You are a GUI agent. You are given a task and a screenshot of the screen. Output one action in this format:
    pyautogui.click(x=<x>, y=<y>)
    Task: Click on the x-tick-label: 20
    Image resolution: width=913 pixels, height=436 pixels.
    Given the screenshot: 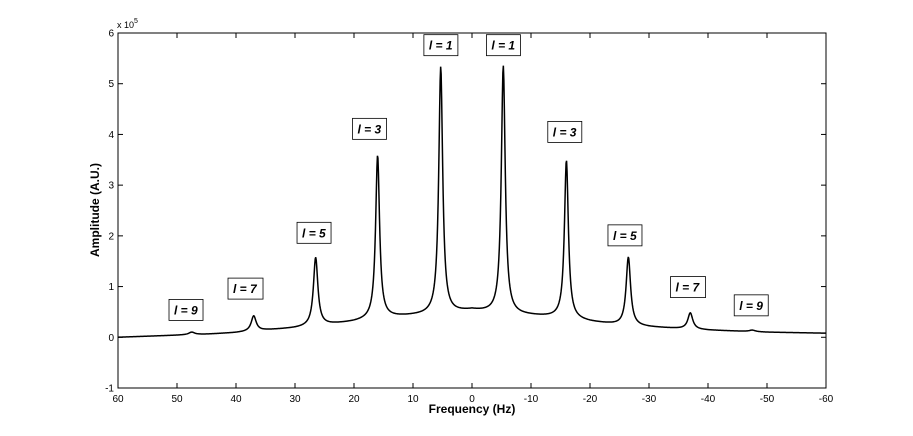 What is the action you would take?
    pyautogui.click(x=354, y=399)
    